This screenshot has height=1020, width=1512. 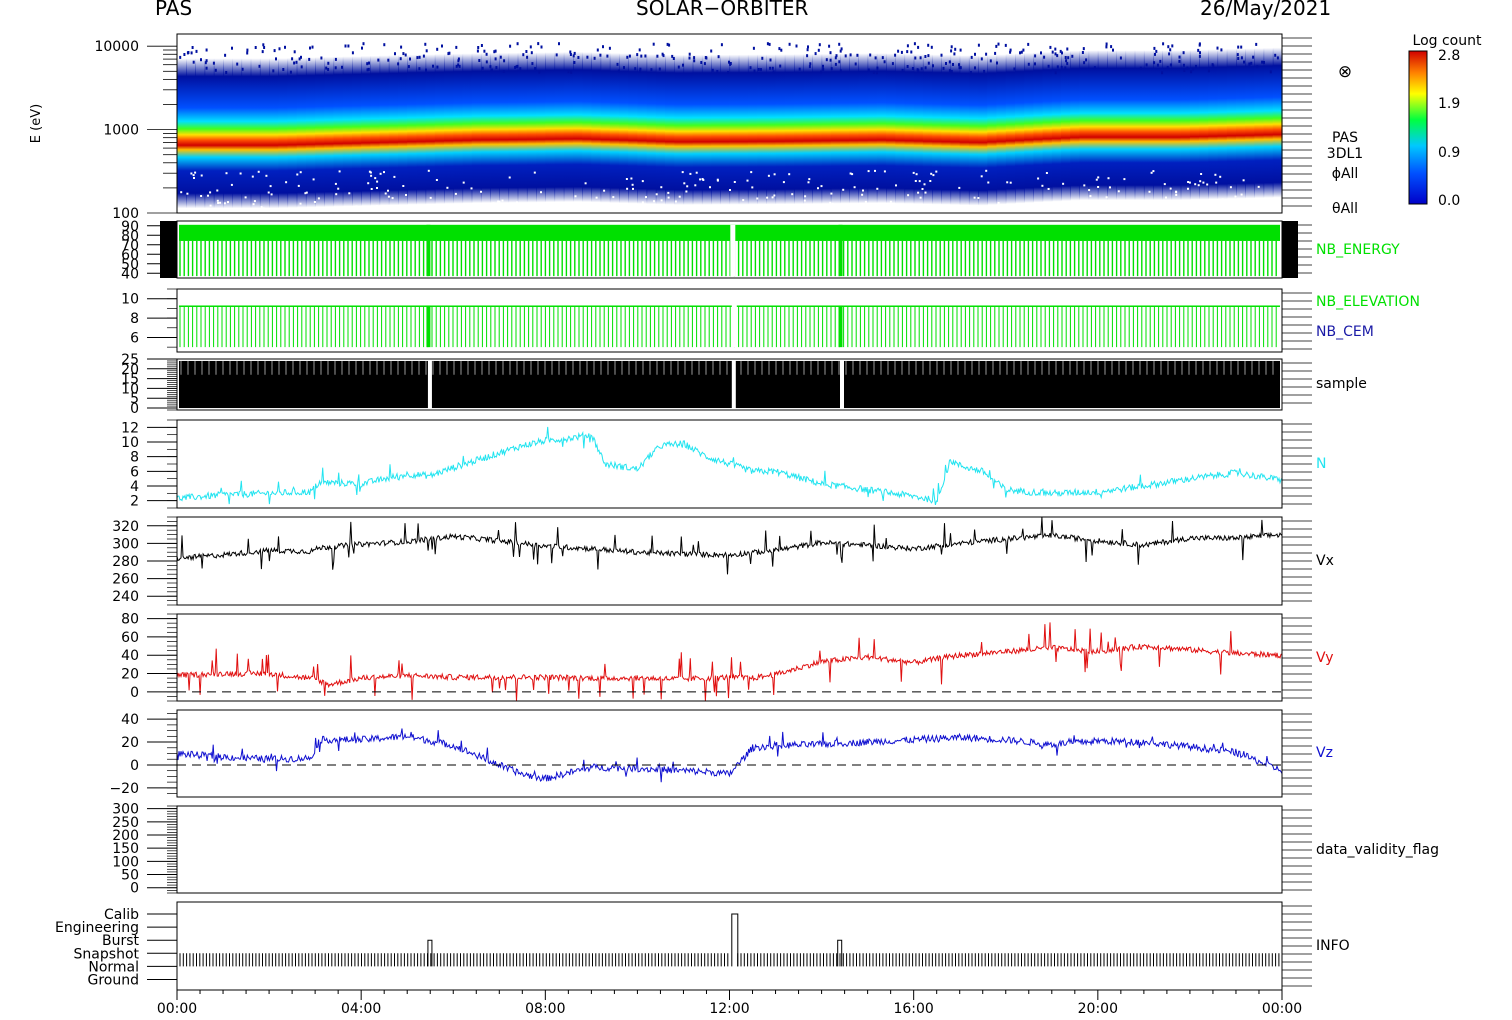 I want to click on nb-energy-gap, so click(x=840, y=250).